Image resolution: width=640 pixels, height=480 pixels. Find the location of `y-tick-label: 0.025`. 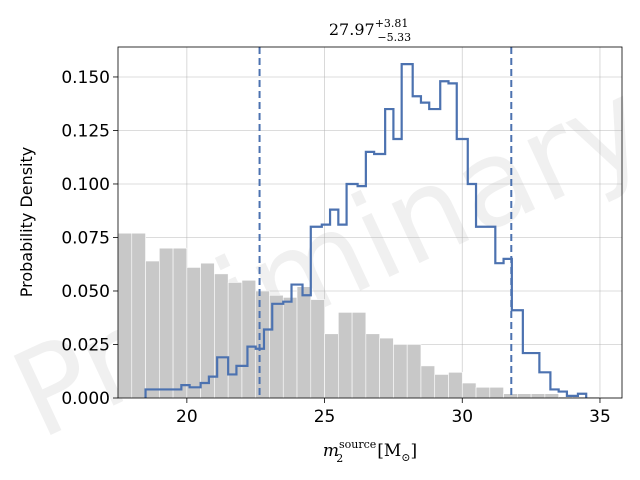

y-tick-label: 0.025 is located at coordinates (85, 345).